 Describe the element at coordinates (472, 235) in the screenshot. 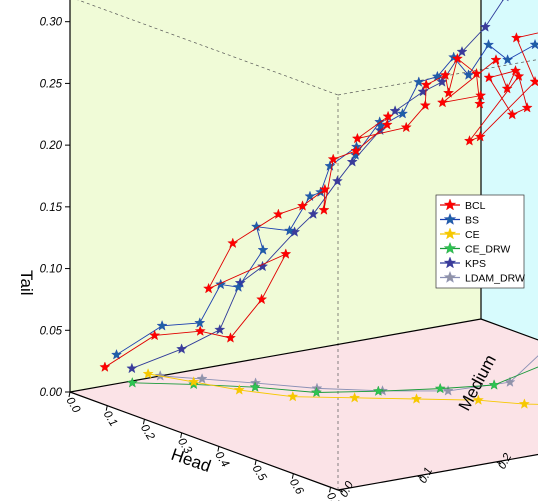

I see `legend-label: CE` at that location.